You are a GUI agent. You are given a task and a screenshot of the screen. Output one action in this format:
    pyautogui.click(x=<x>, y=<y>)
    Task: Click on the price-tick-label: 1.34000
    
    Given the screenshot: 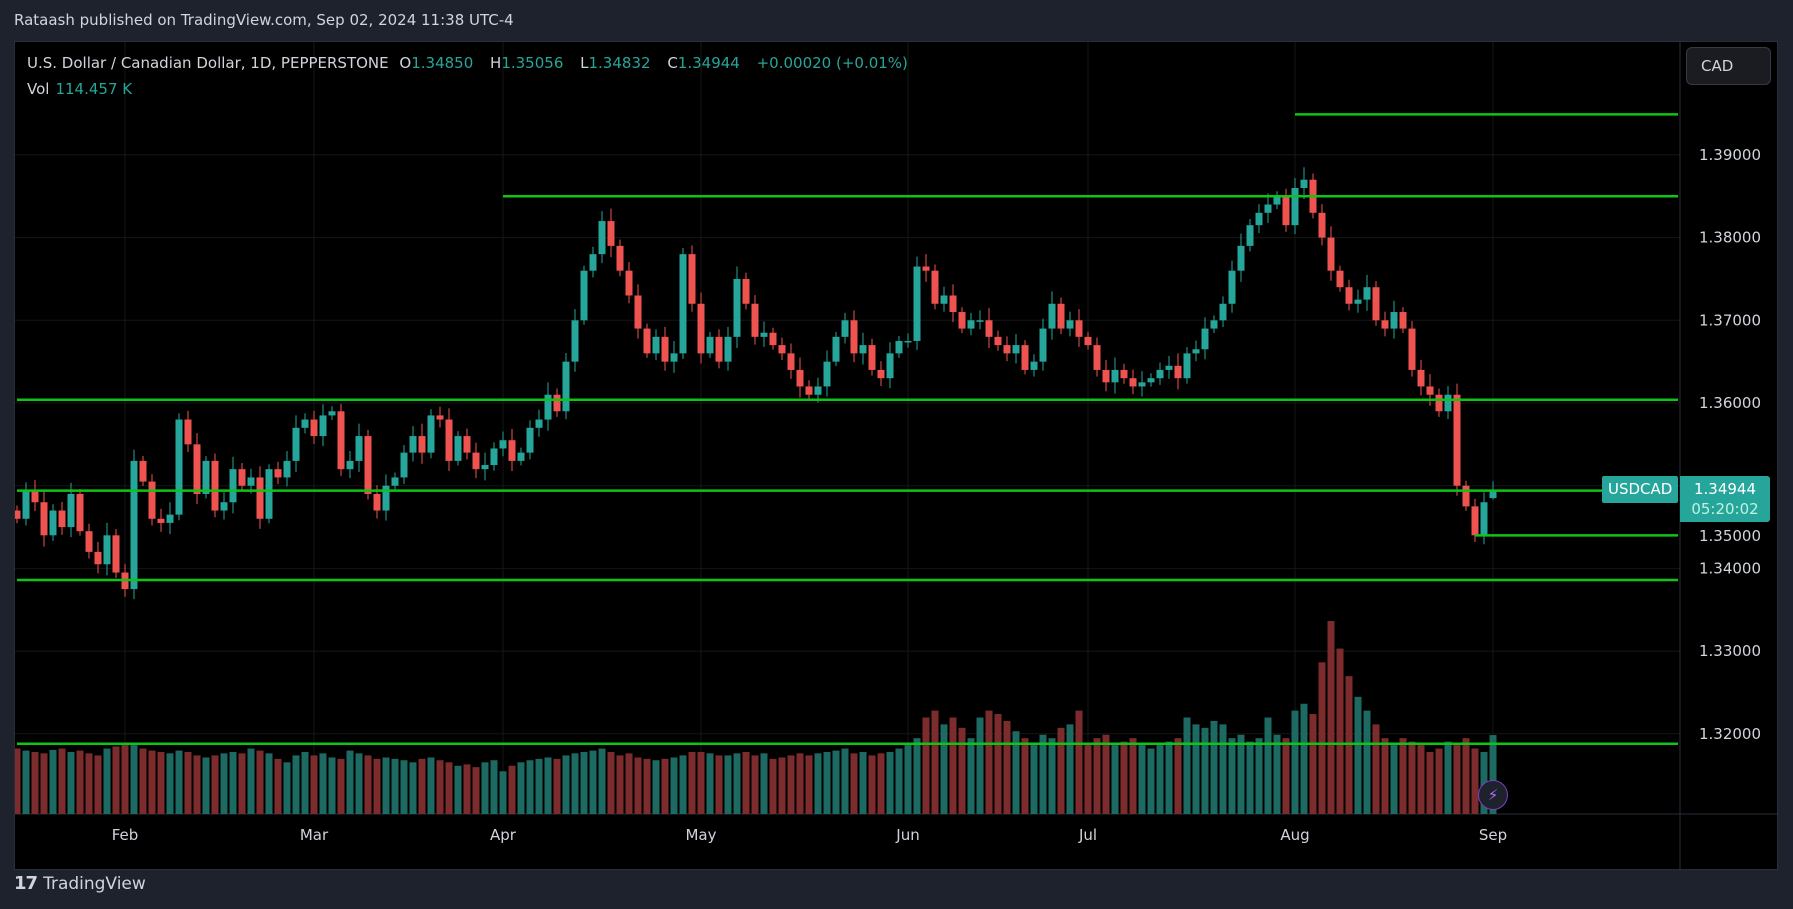 What is the action you would take?
    pyautogui.click(x=1730, y=568)
    